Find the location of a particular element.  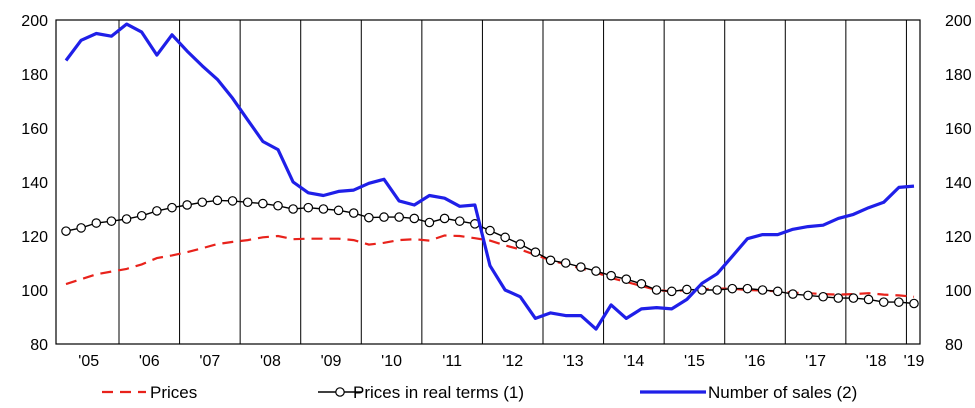

y-tick-label-right: 140 is located at coordinates (958, 183).